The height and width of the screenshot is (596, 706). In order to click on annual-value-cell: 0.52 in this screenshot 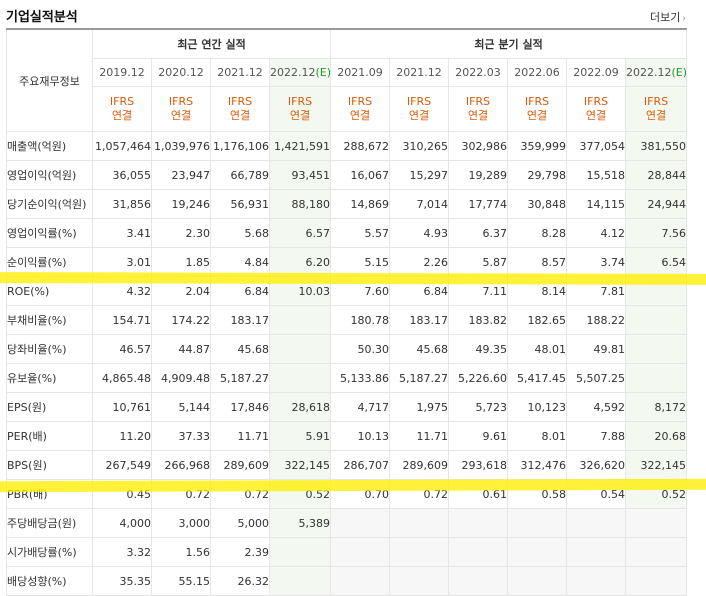, I will do `click(300, 494)`.